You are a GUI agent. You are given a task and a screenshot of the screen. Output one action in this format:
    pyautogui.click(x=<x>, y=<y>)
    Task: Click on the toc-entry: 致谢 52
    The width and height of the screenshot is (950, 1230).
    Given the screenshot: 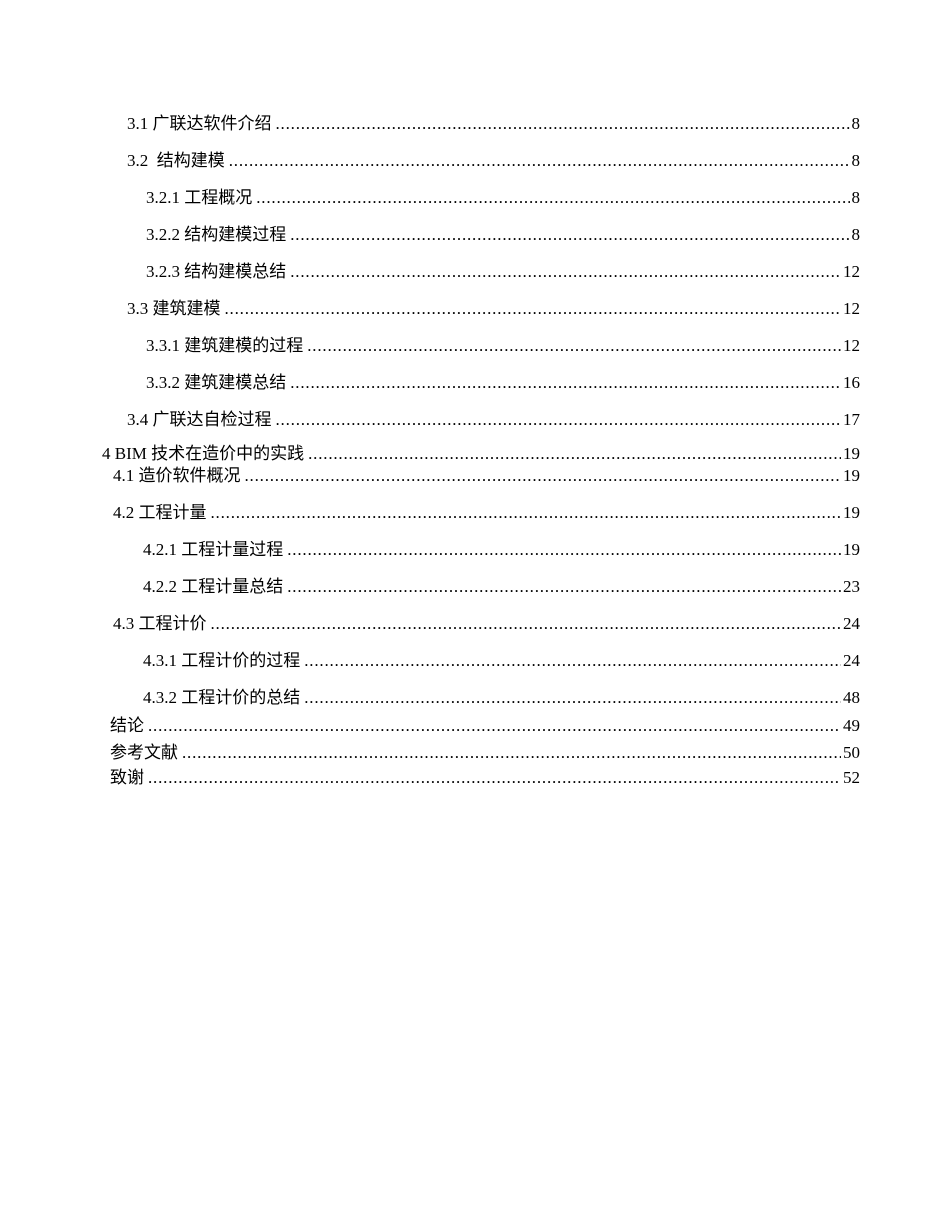 What is the action you would take?
    pyautogui.click(x=481, y=775)
    